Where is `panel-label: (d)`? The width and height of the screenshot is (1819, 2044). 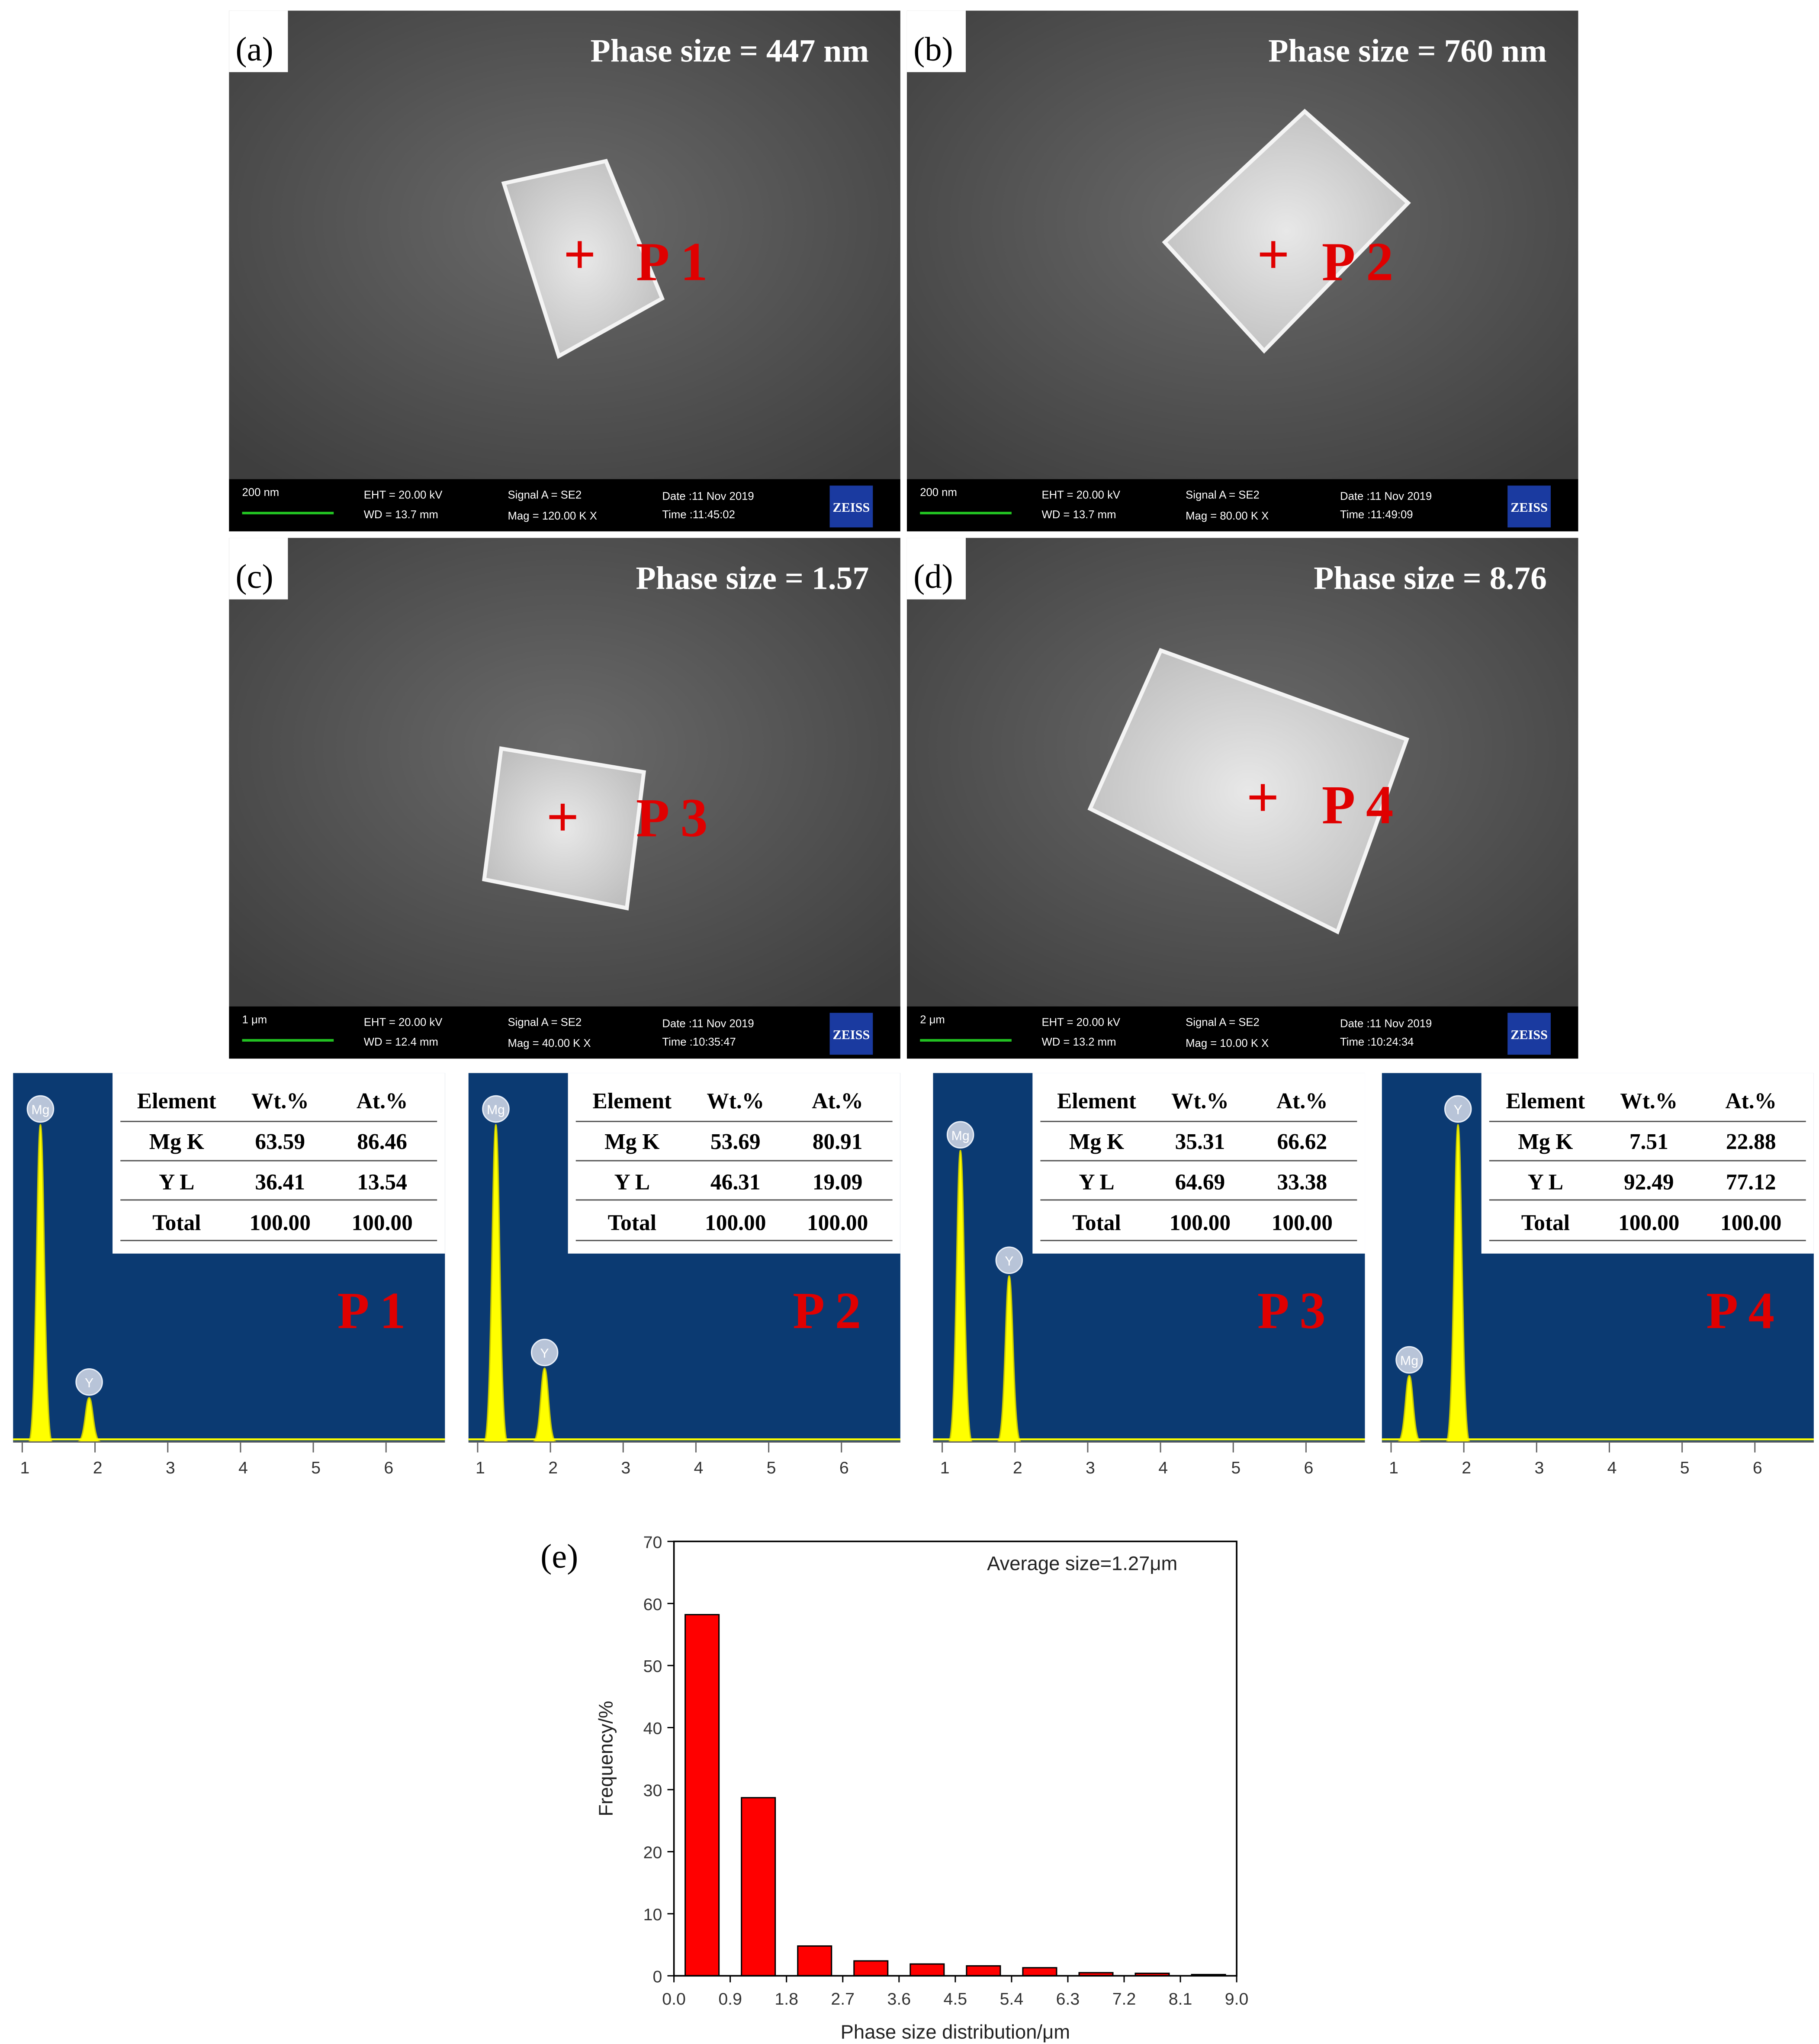 panel-label: (d) is located at coordinates (933, 576).